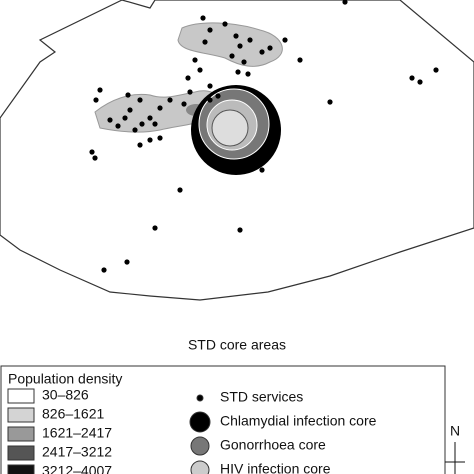  What do you see at coordinates (273, 445) in the screenshot?
I see `symbol-label: Gonorrhoea core` at bounding box center [273, 445].